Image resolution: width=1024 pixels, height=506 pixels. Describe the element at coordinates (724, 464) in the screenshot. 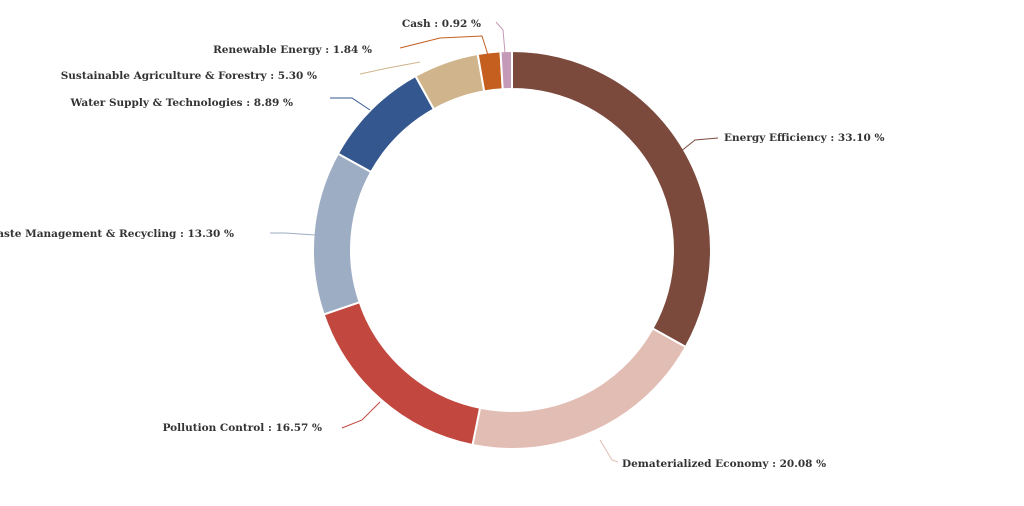

I see `label-dematerialized-economy: Dematerialized Economy : 20.08 %` at that location.